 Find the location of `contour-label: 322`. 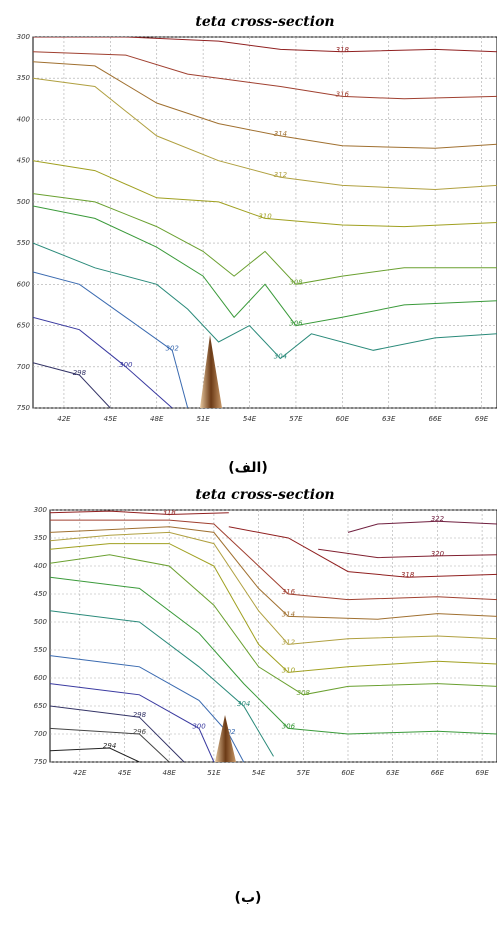

contour-label: 322 is located at coordinates (438, 519).